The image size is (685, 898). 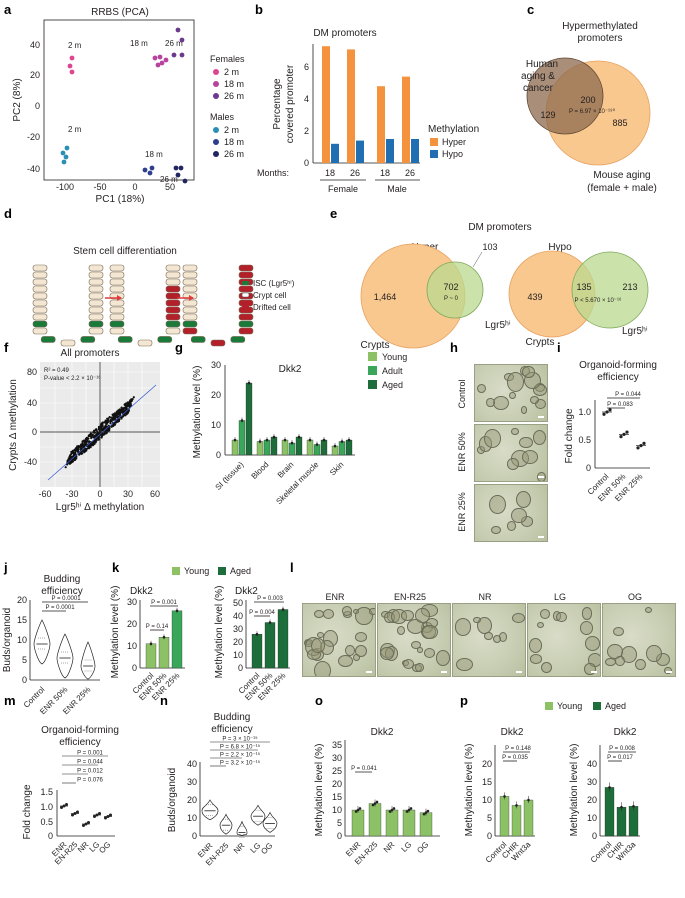 I want to click on g-xlabel: Blood, so click(x=260, y=470).